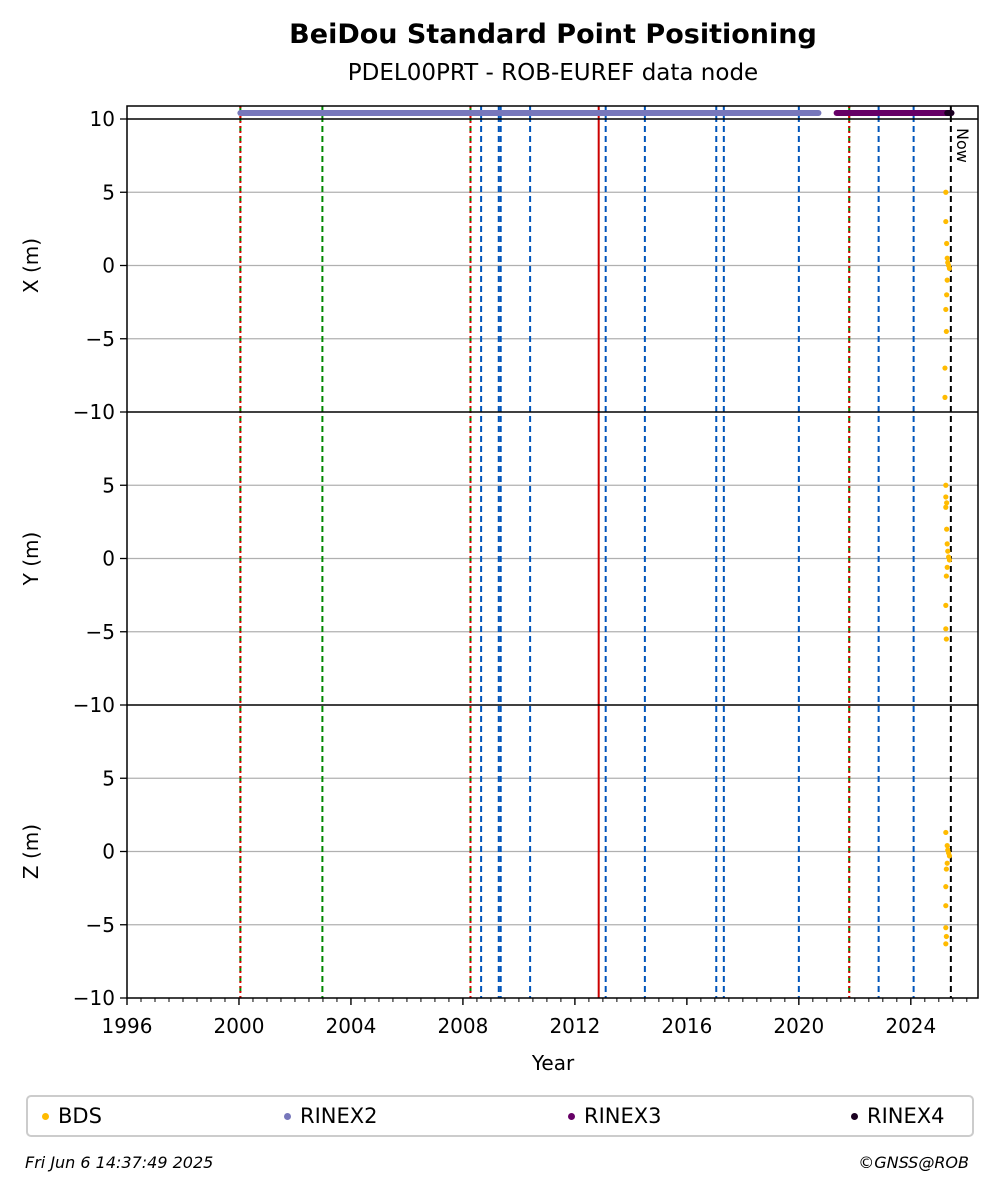 The height and width of the screenshot is (1194, 997). I want to click on legend-item-rinex2: RINEX2, so click(331, 1116).